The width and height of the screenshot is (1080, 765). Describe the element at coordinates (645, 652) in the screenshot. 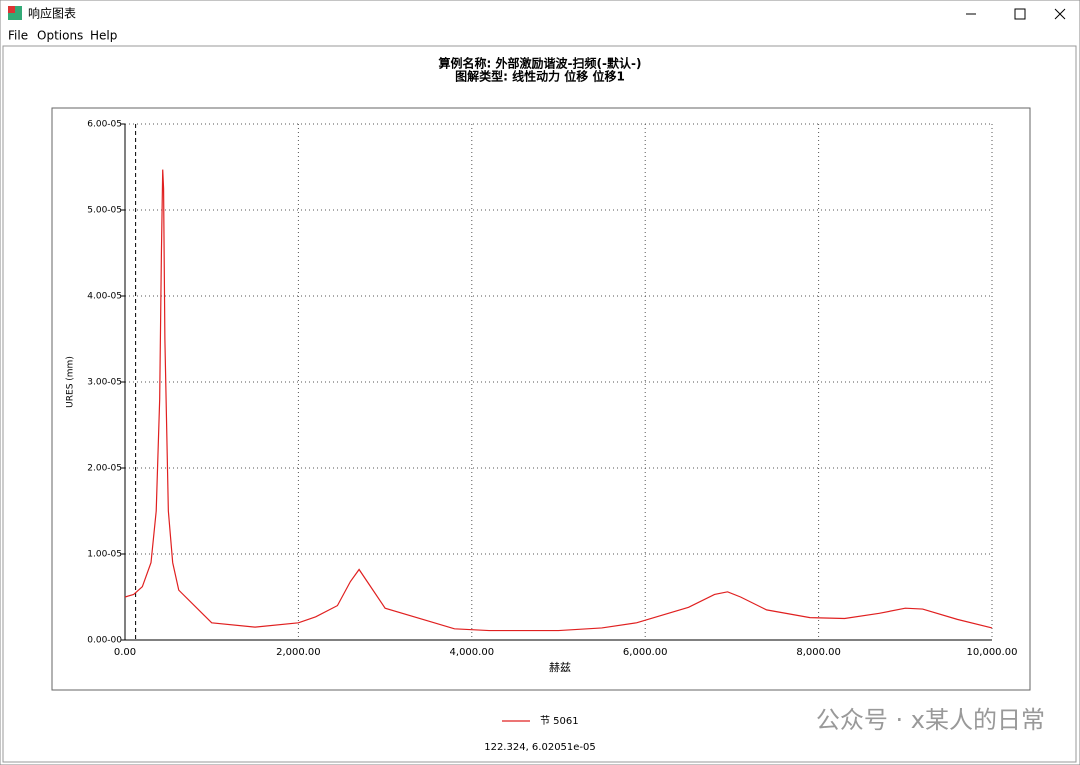

I see `x-tick-label: 6,000.00` at that location.